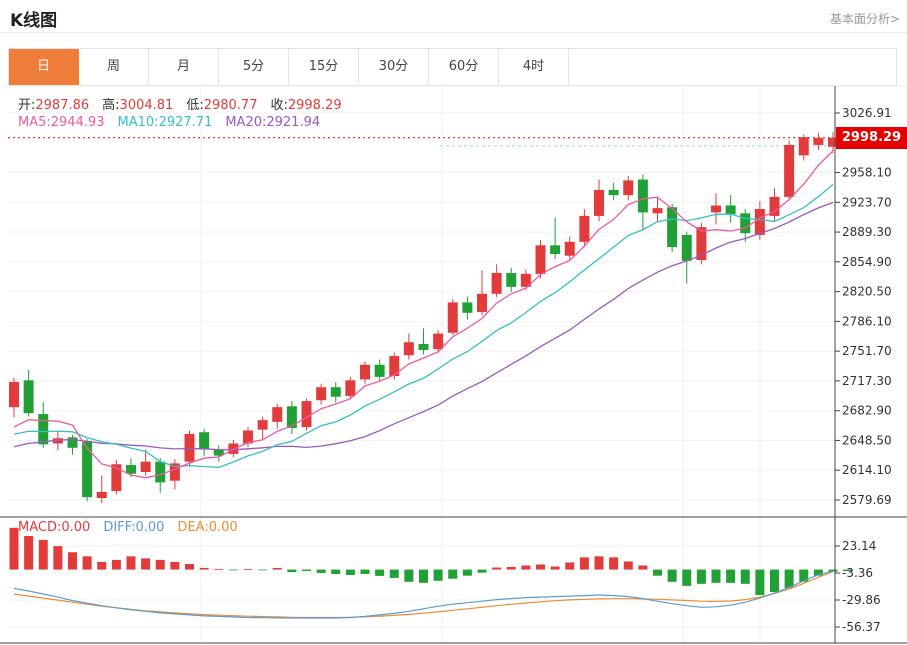 This screenshot has height=645, width=907. I want to click on ohlc-legend: 开:2987.86 高:3004.81 低:2980.77 收:2998.29, so click(186, 103).